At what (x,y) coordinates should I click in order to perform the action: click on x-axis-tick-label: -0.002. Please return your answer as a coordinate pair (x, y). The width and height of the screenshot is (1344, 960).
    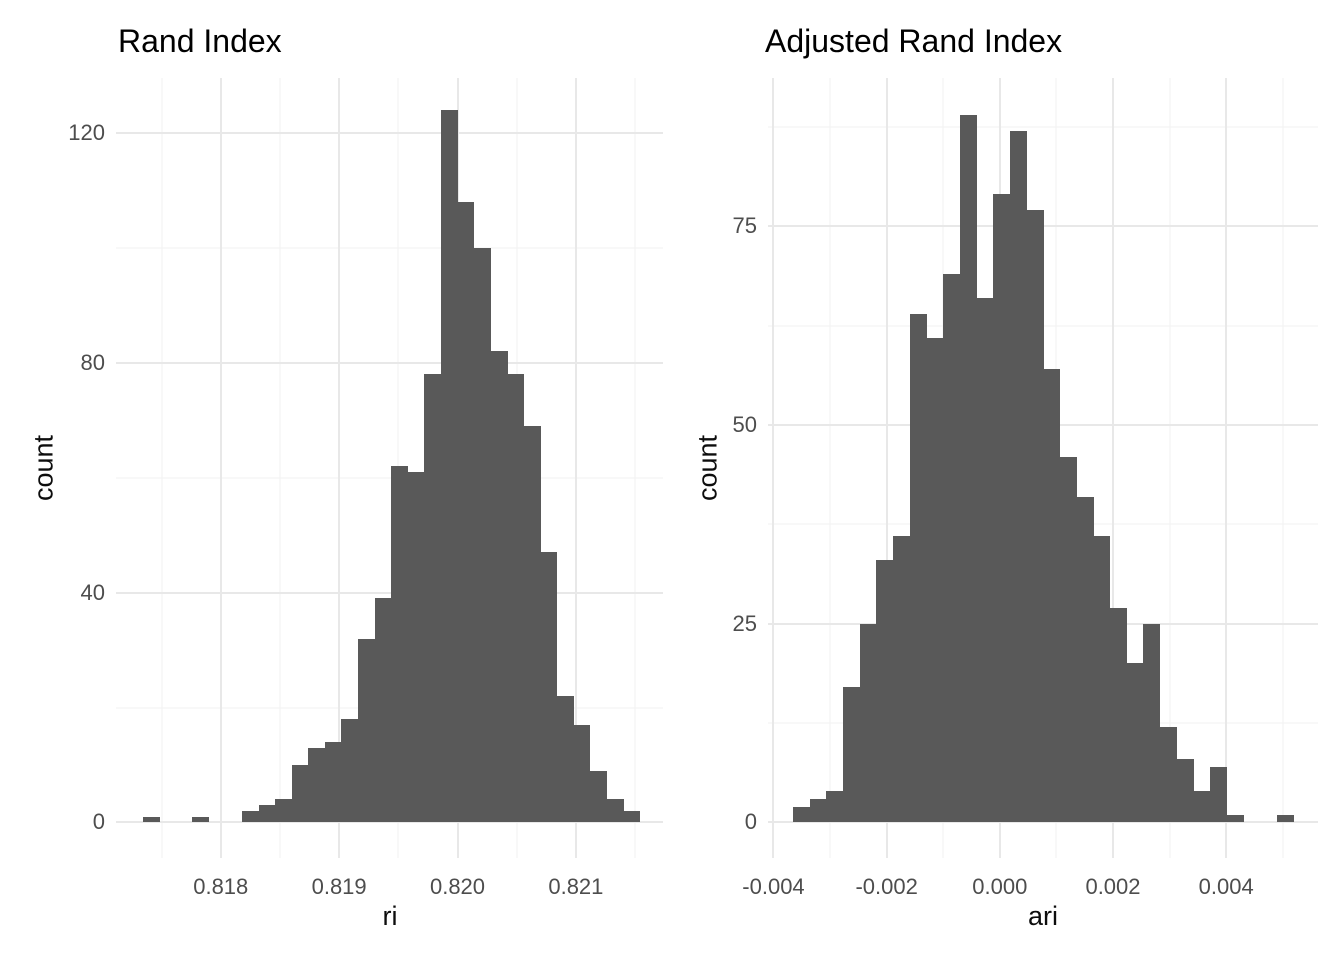
    Looking at the image, I should click on (886, 886).